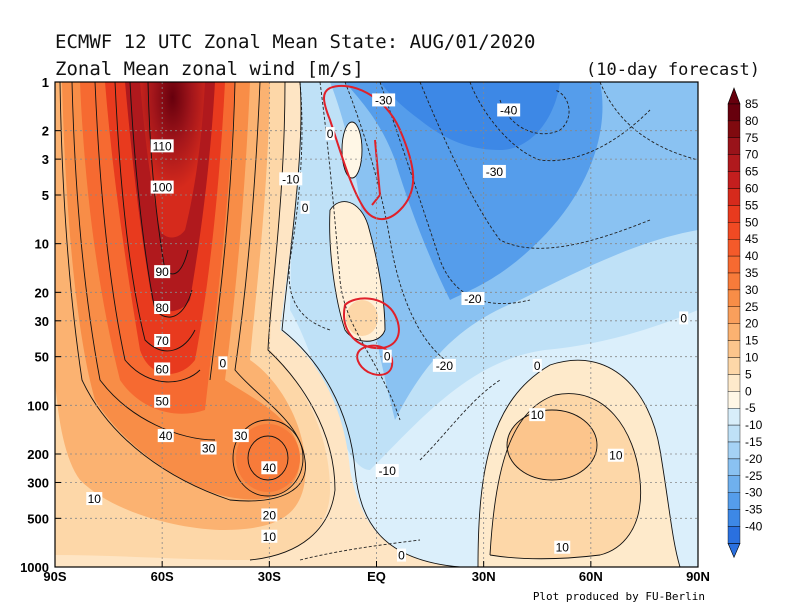 This screenshot has width=792, height=612. What do you see at coordinates (42, 244) in the screenshot?
I see `y-tick-label: 10` at bounding box center [42, 244].